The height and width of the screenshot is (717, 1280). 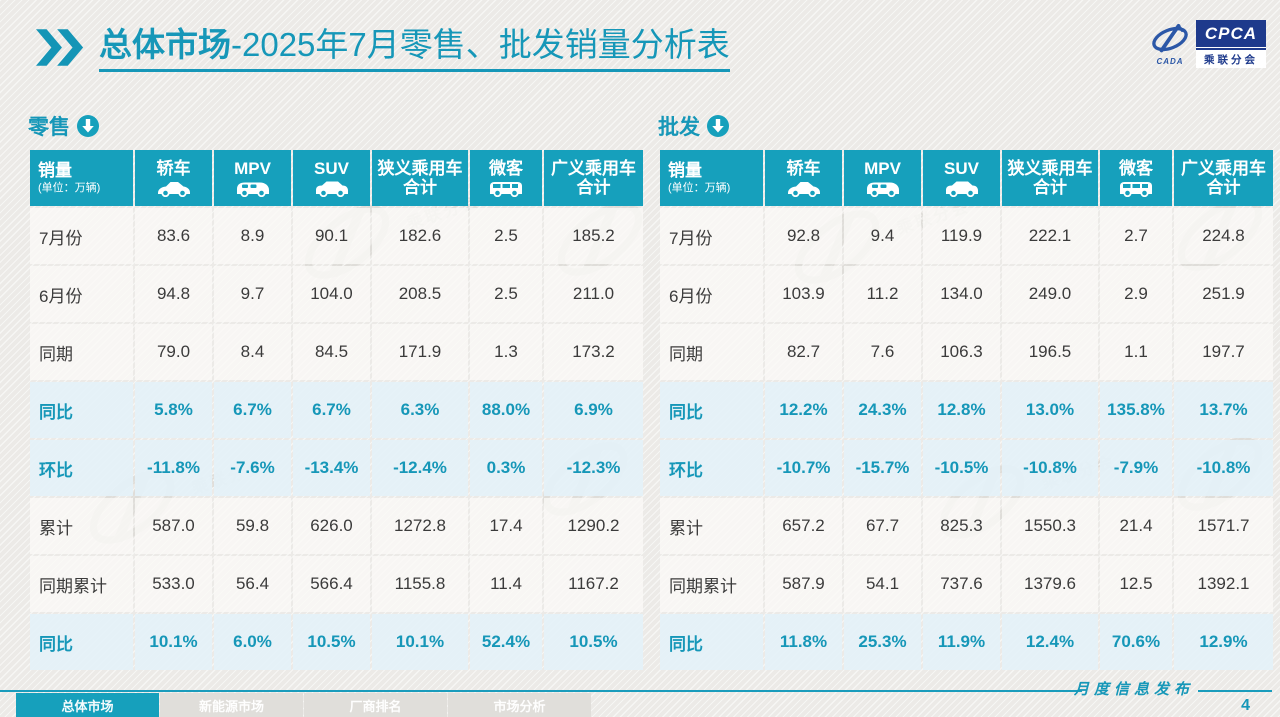 I want to click on value-cell: 8.4, so click(x=252, y=352).